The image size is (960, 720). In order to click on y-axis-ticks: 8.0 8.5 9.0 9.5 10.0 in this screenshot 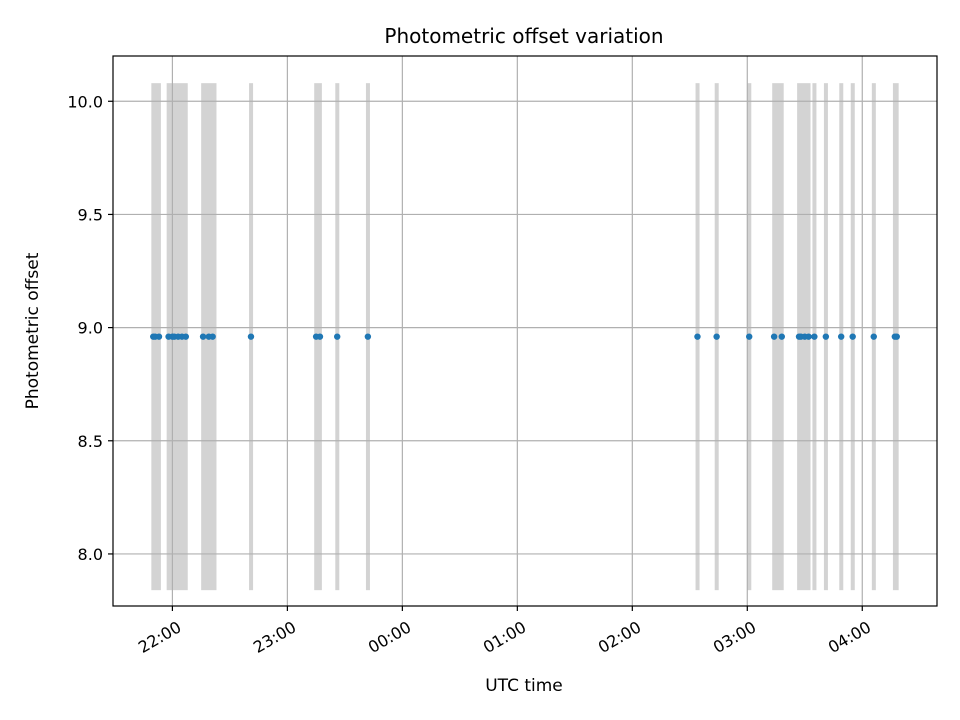, I will do `click(90, 328)`.